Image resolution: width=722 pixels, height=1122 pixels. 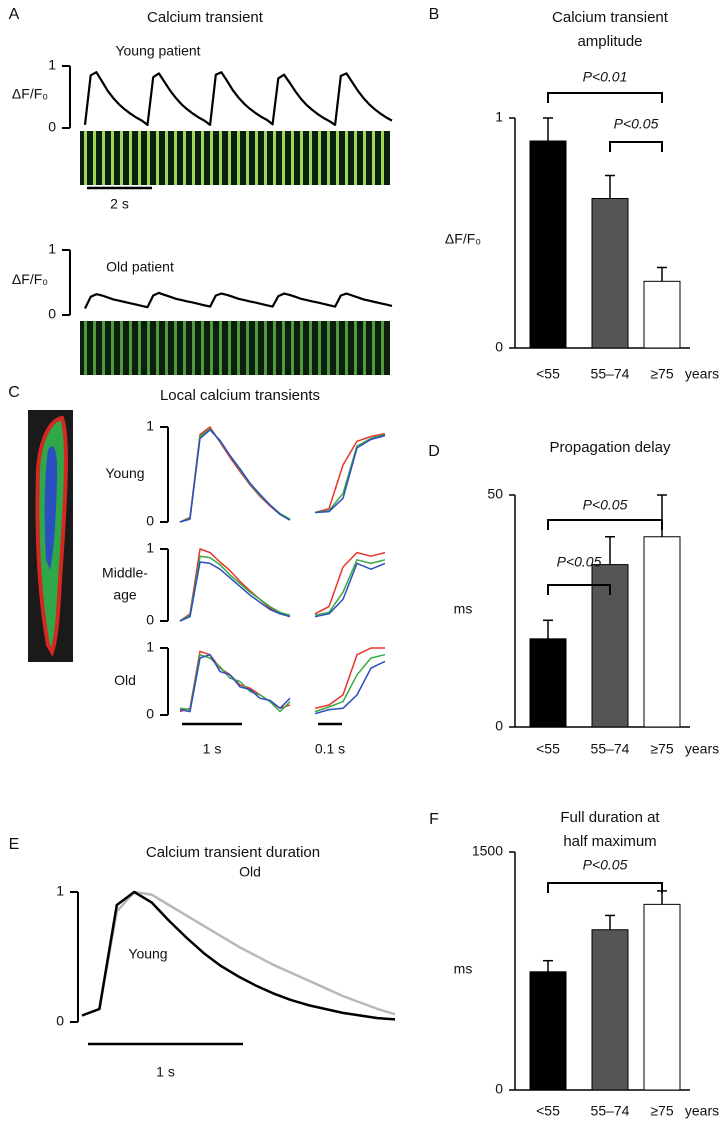 I want to click on y-tick-label: 50, so click(x=495, y=494).